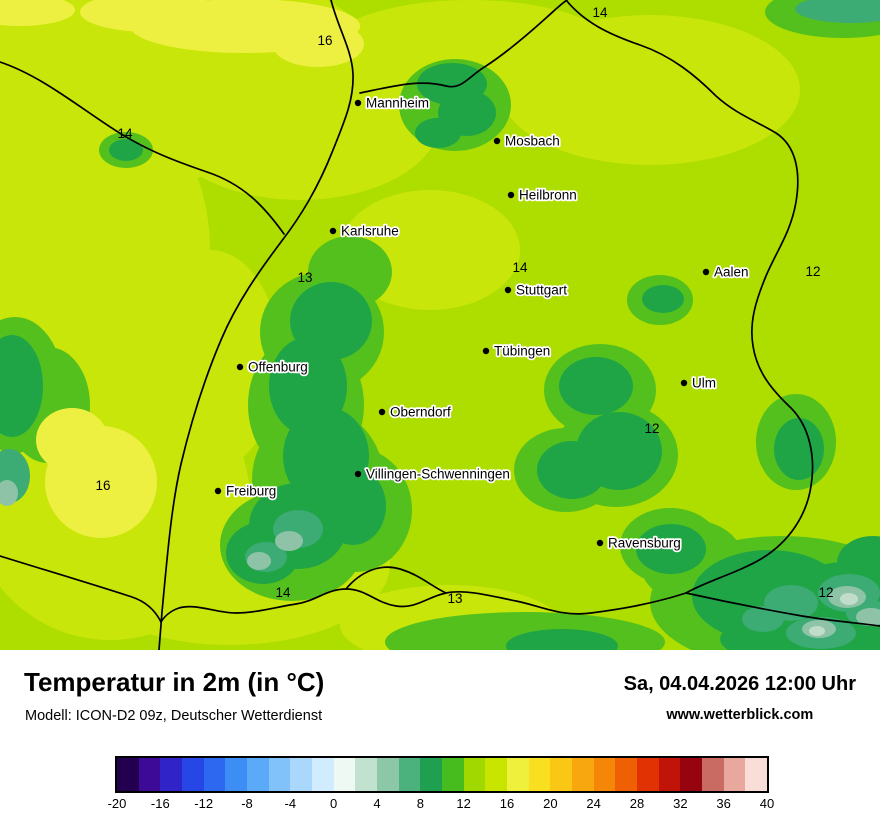  What do you see at coordinates (463, 47) in the screenshot?
I see `border-northeast-wedge` at bounding box center [463, 47].